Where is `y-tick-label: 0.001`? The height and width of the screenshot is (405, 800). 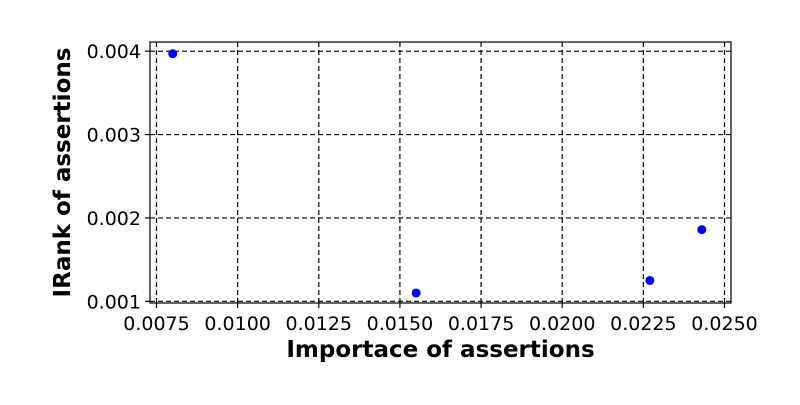 y-tick-label: 0.001 is located at coordinates (114, 302).